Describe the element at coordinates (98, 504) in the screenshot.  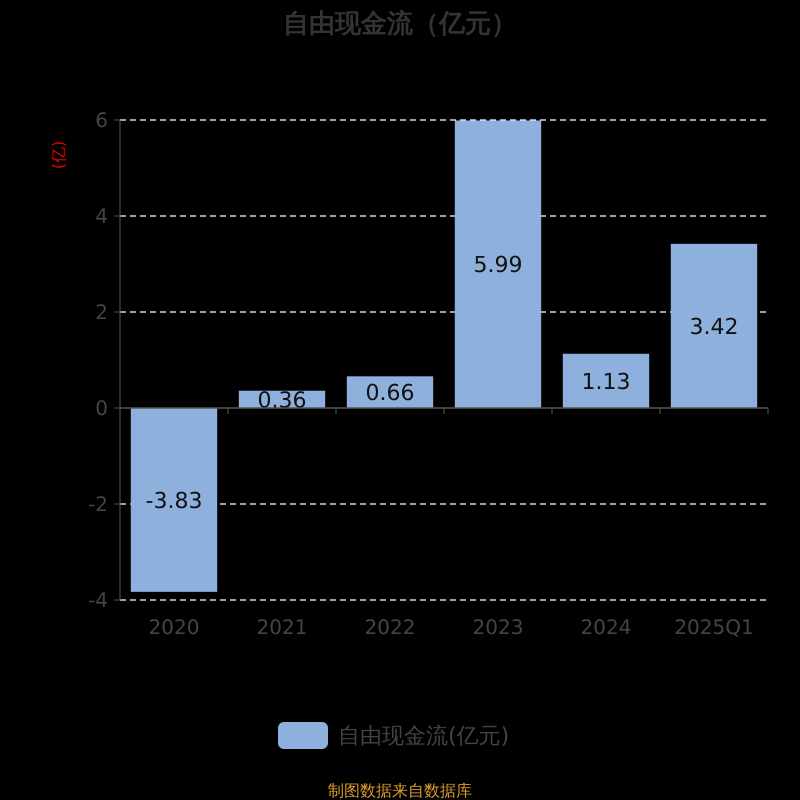
I see `y-tick-label: -2` at that location.